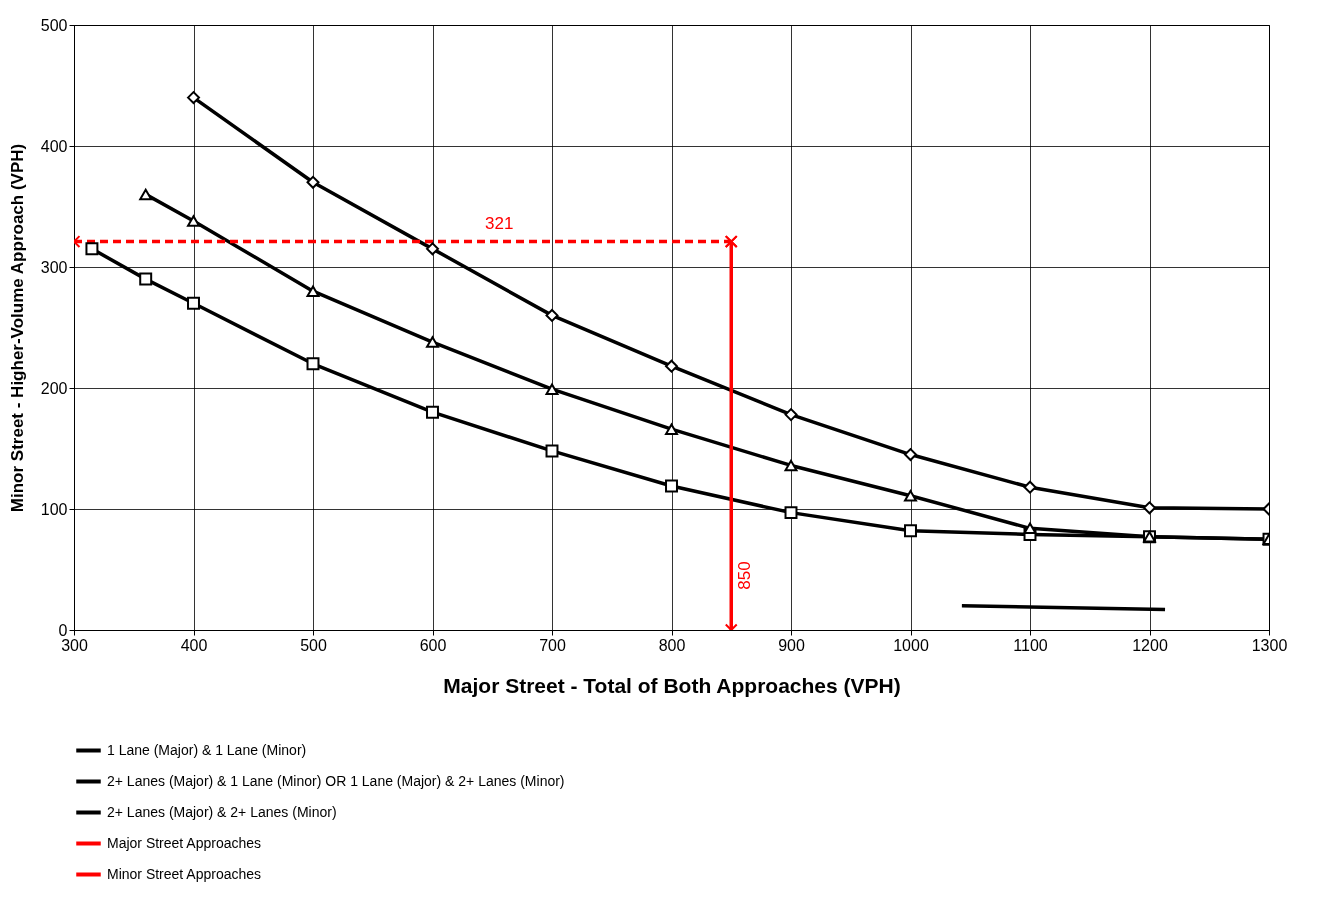 This screenshot has height=921, width=1333. Describe the element at coordinates (222, 811) in the screenshot. I see `legend-label: 2+ Lanes (Major) & 2+ Lanes (Minor)` at that location.